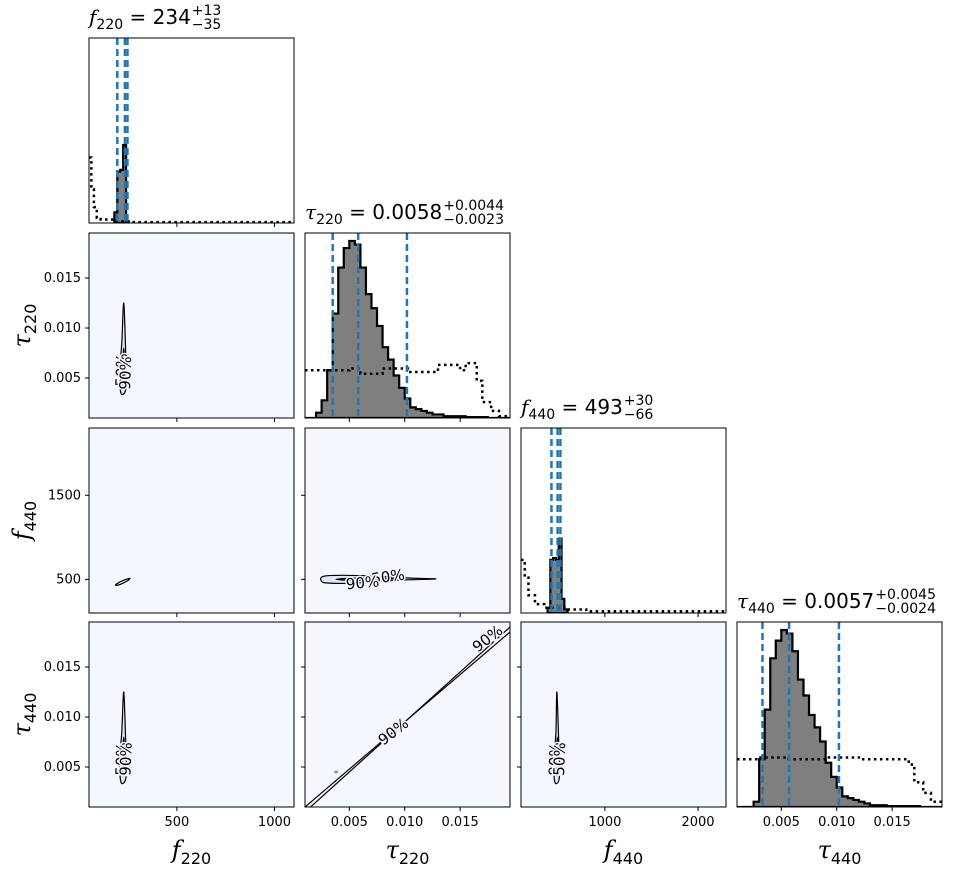 Image resolution: width=955 pixels, height=874 pixels. I want to click on title-3: τ440 = 0.0057, so click(805, 603).